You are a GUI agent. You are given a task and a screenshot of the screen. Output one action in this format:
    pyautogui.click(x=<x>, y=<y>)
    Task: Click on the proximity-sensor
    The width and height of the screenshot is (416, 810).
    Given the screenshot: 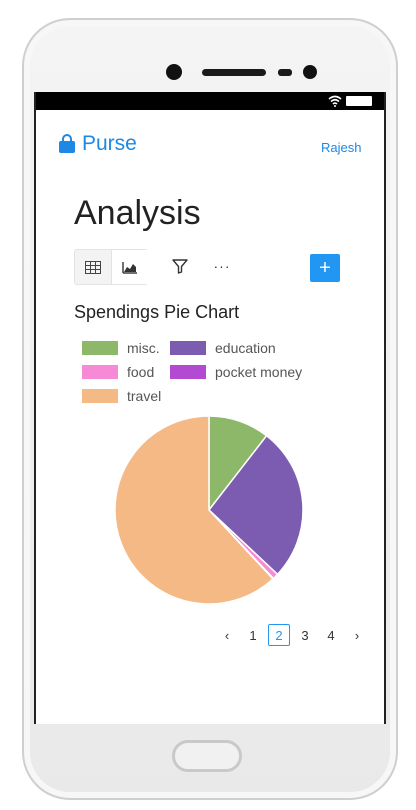 What is the action you would take?
    pyautogui.click(x=285, y=72)
    